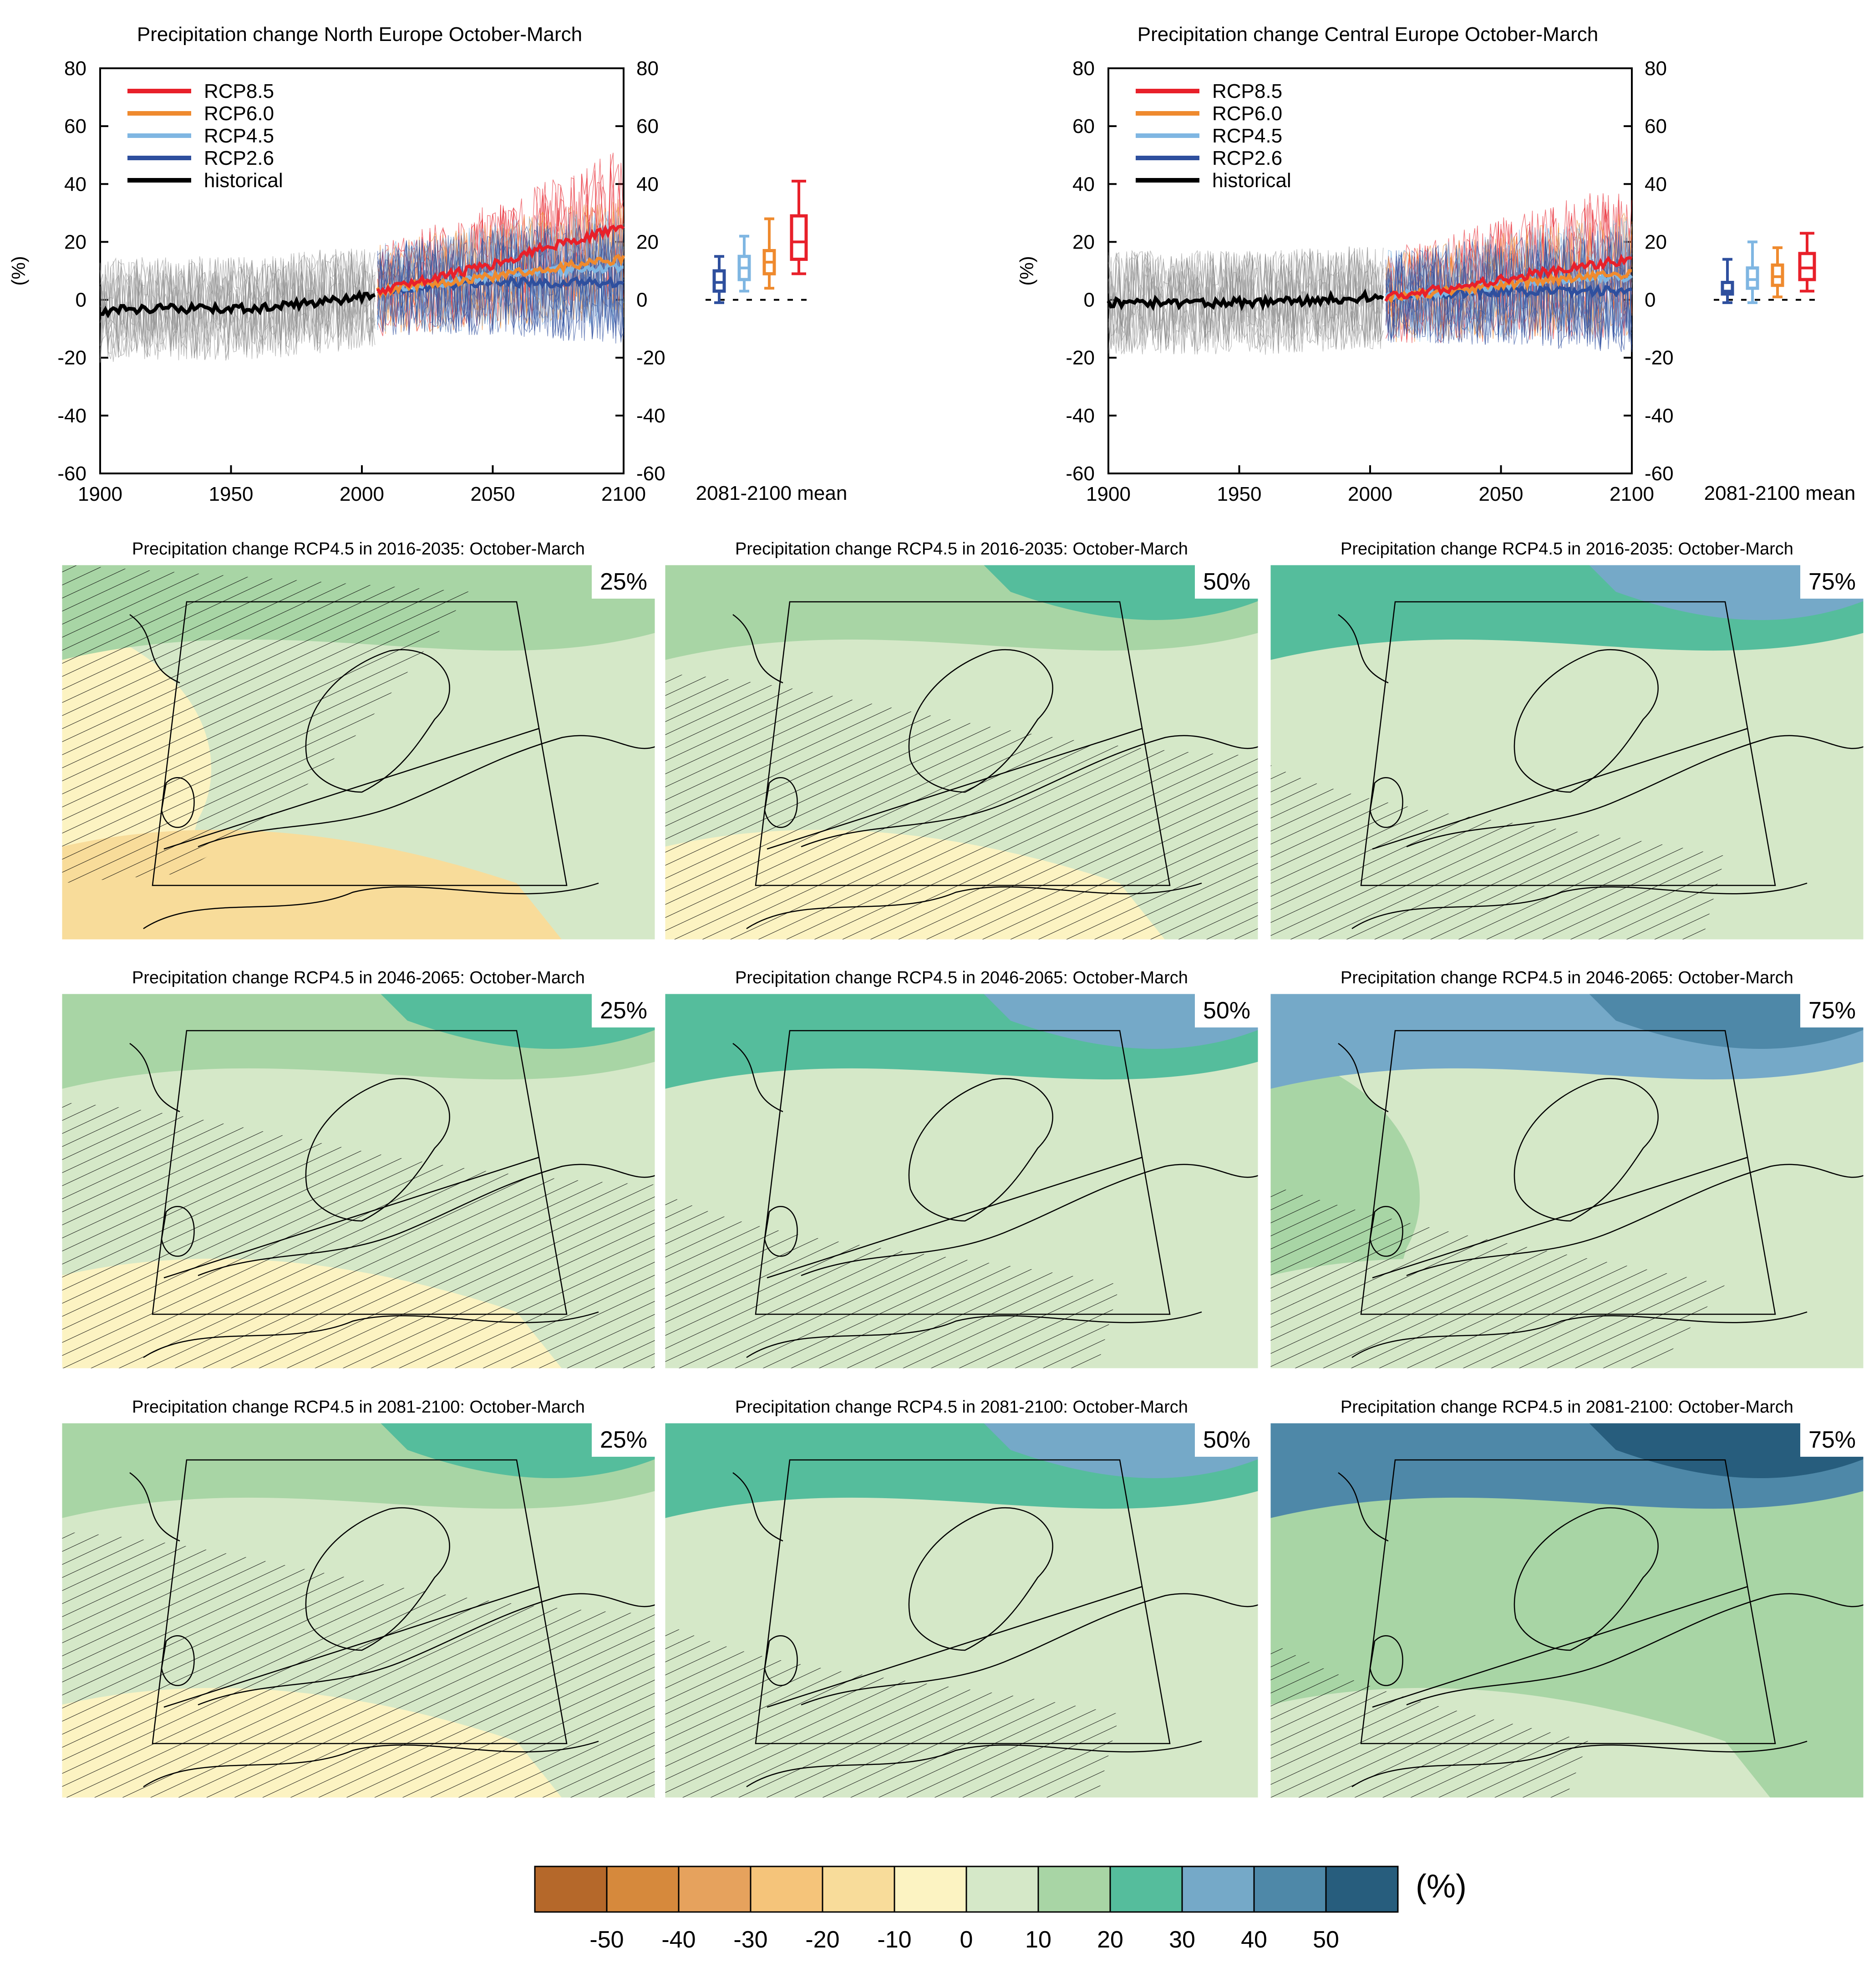  Describe the element at coordinates (1752, 278) in the screenshot. I see `box-body` at that location.